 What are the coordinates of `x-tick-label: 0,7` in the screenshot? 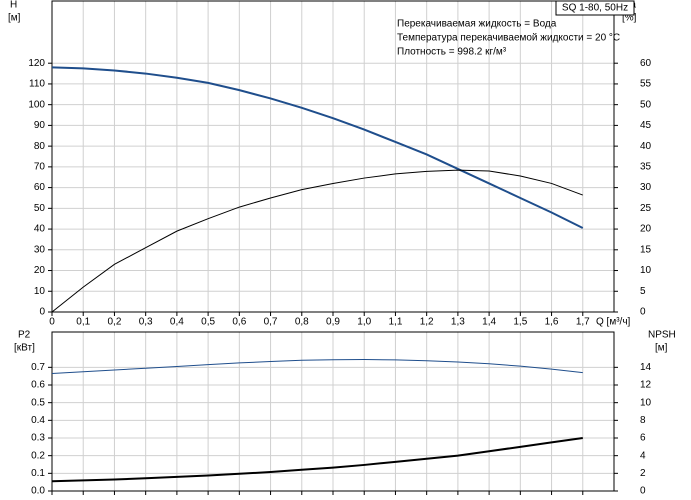 It's located at (271, 322).